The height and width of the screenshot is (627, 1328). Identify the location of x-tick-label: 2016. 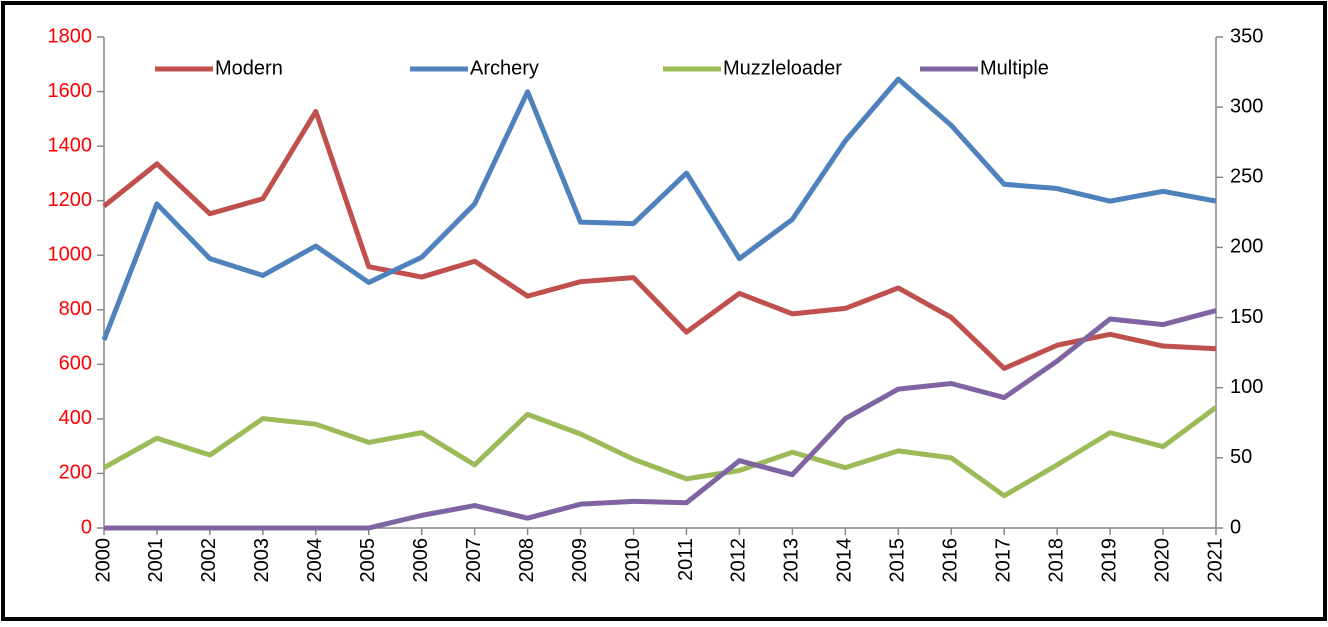
(951, 560).